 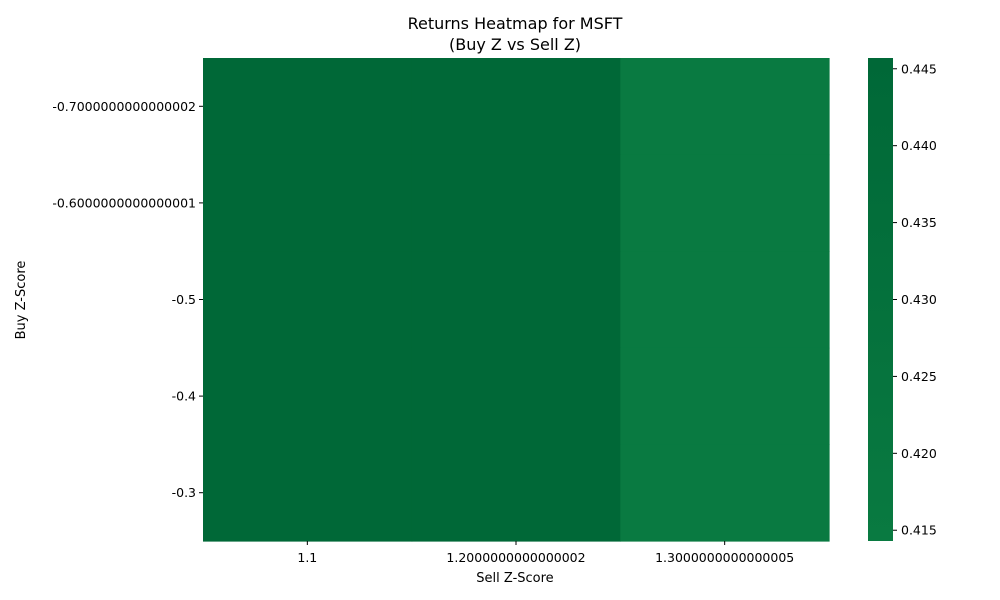 I want to click on chart-subtitle: (Buy Z vs Sell Z), so click(x=515, y=44).